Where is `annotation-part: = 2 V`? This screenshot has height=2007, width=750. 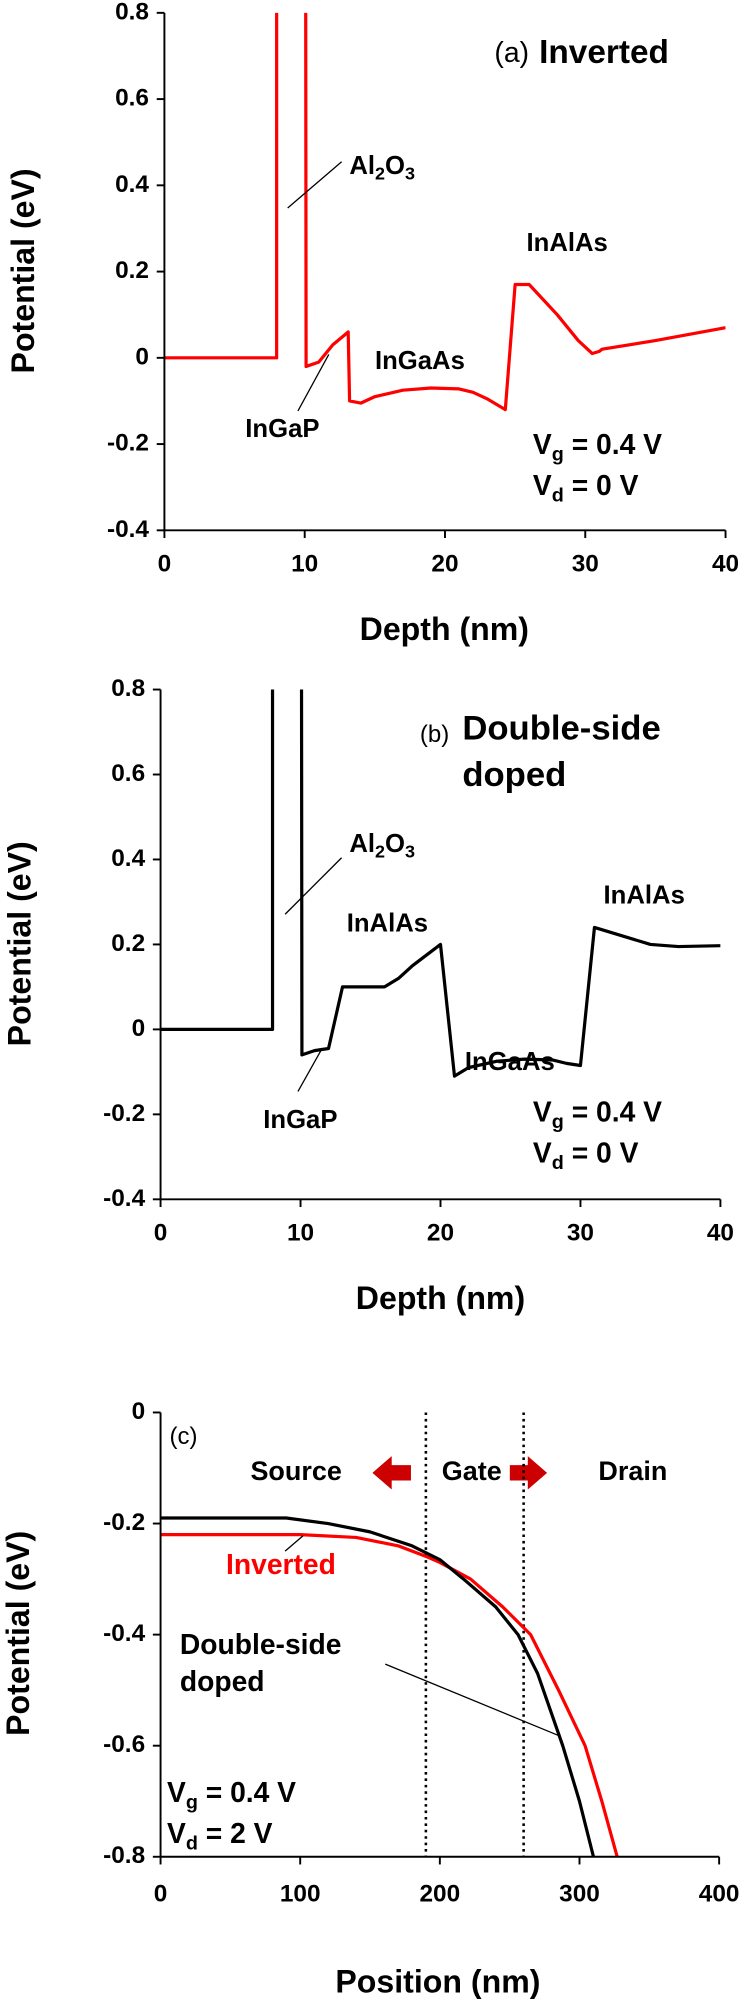
annotation-part: = 2 V is located at coordinates (235, 1834).